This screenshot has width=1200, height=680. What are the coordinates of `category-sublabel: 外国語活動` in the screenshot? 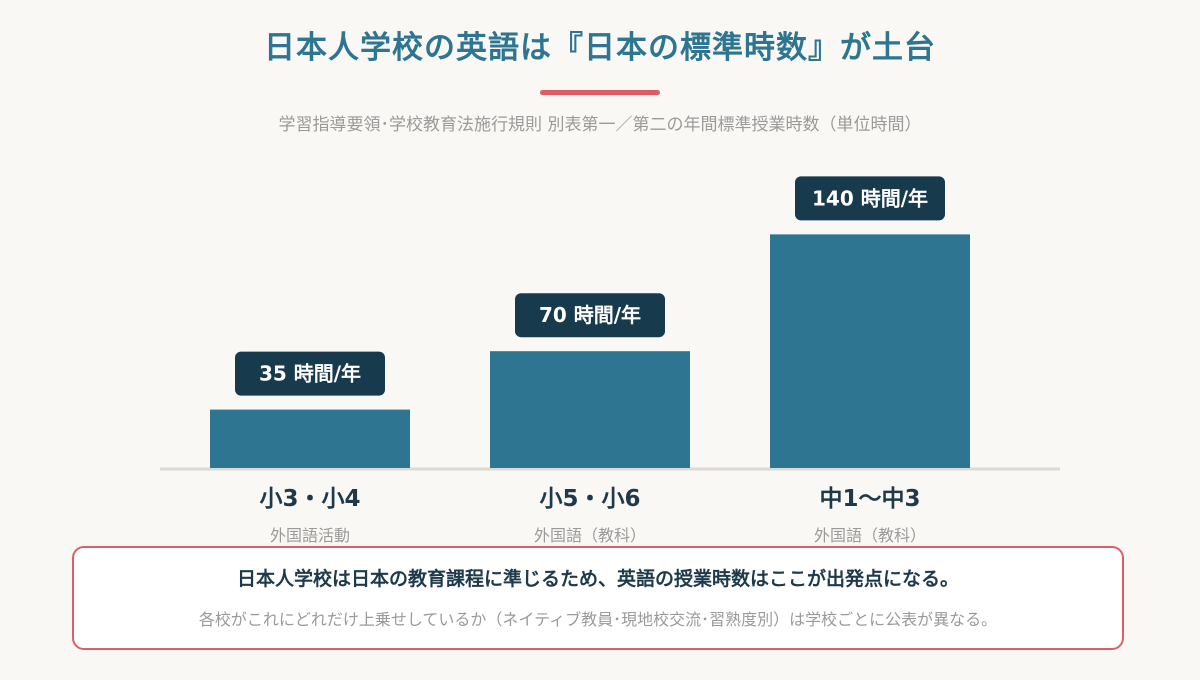 It's located at (310, 535).